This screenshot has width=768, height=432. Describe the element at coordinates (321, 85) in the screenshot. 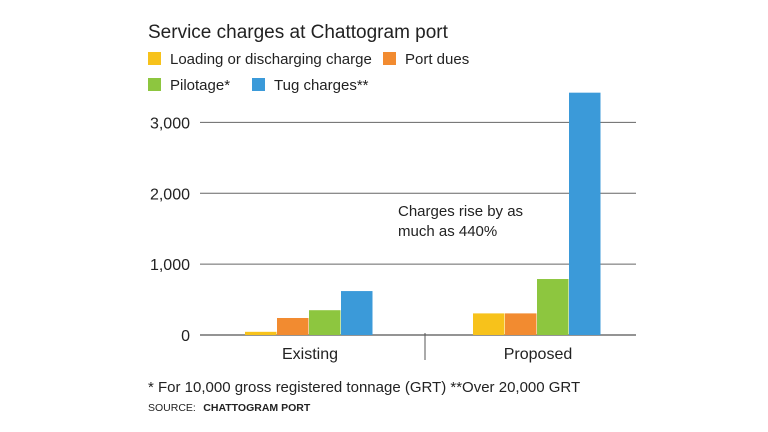

I see `legend-label: Tug charges**` at that location.